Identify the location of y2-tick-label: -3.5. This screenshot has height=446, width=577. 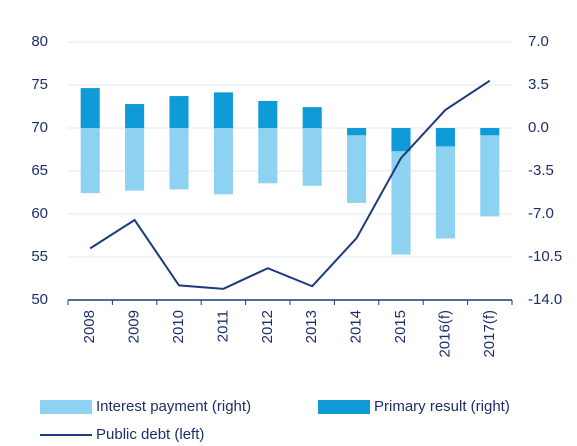
(541, 170).